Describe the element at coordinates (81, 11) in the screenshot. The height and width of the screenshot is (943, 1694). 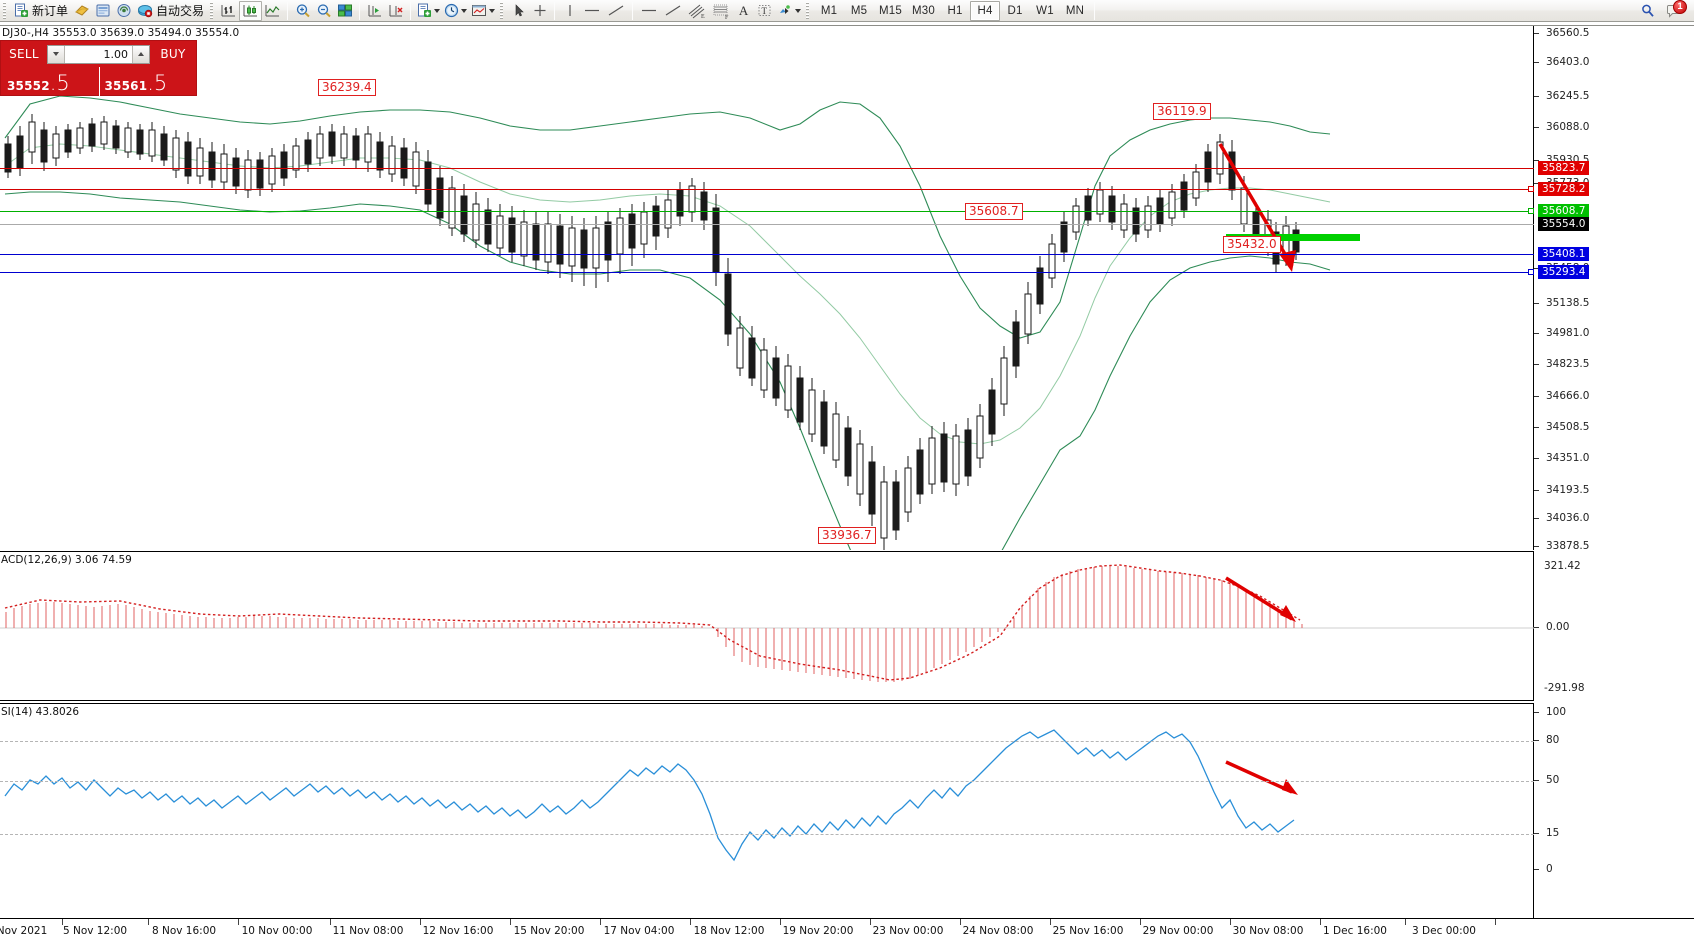
I see `expert-advisor-icon` at that location.